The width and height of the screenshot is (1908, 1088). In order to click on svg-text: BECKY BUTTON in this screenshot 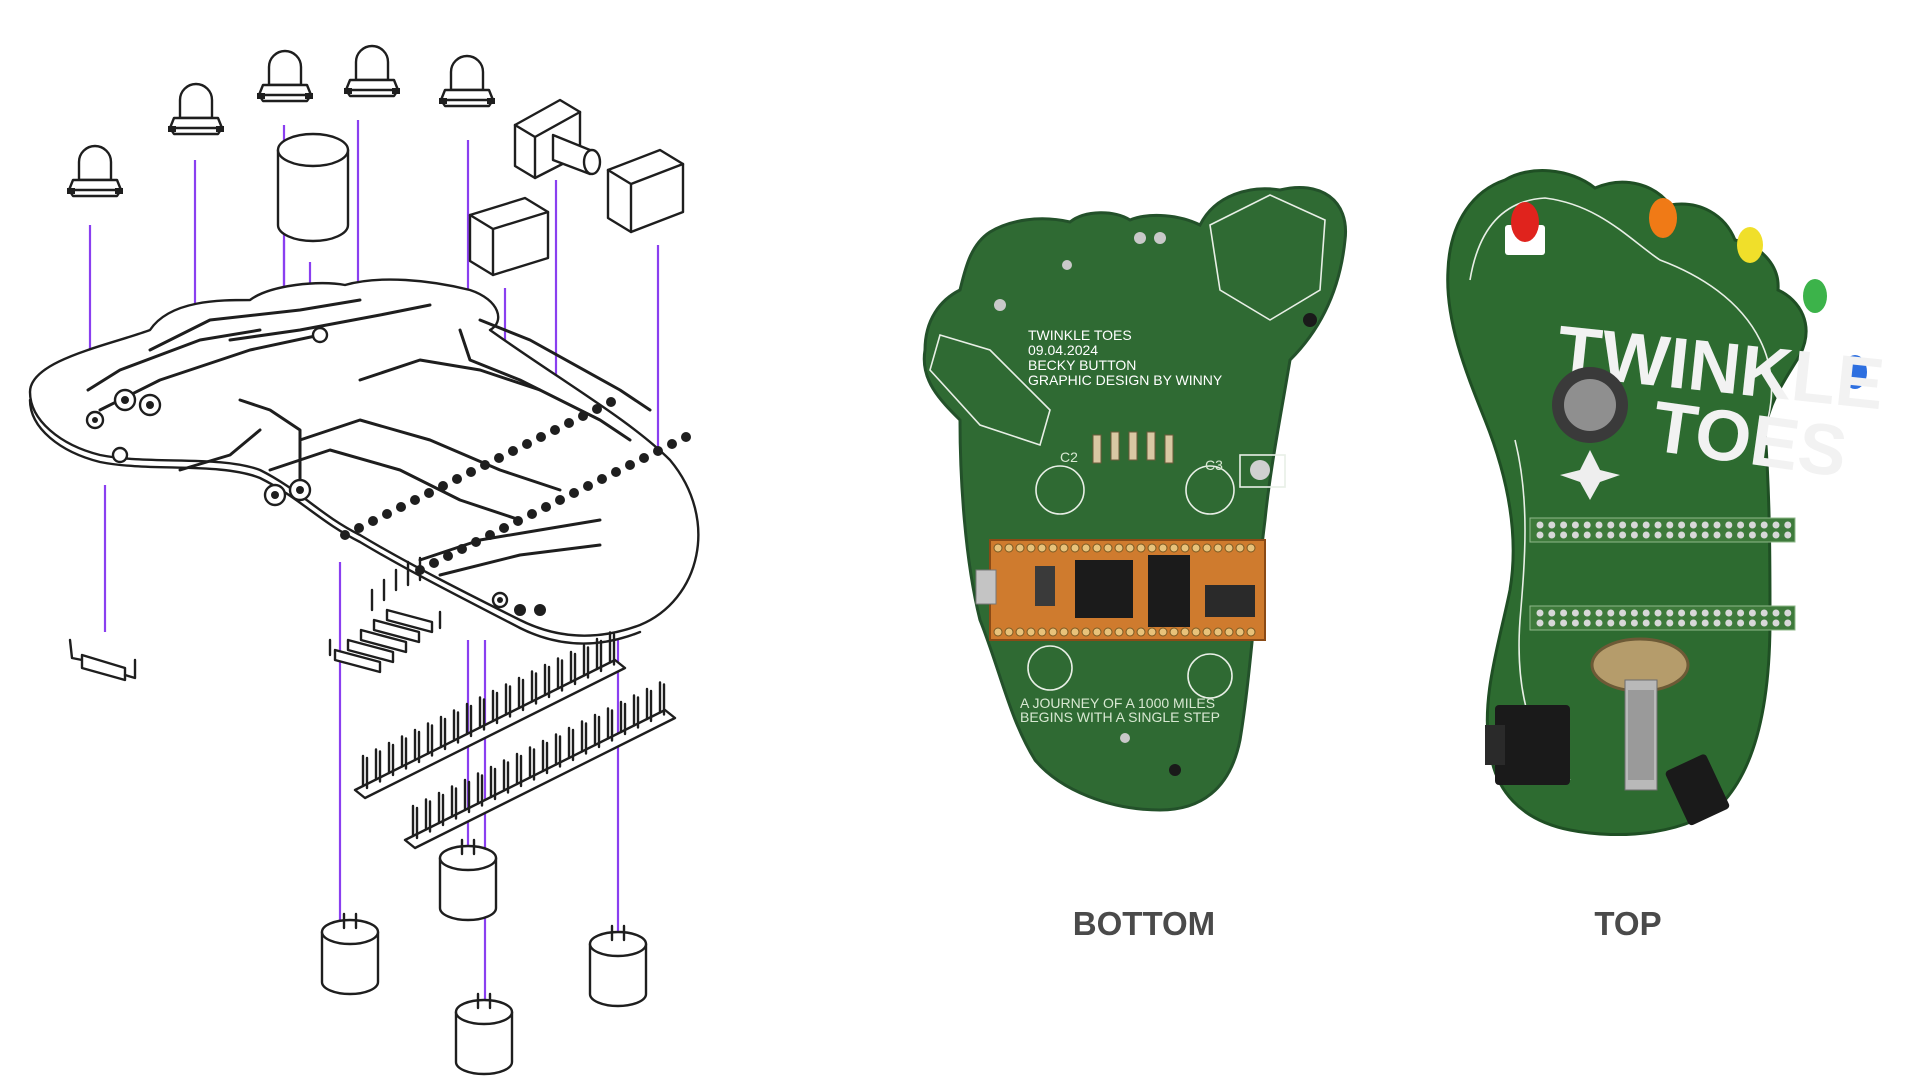, I will do `click(1082, 365)`.